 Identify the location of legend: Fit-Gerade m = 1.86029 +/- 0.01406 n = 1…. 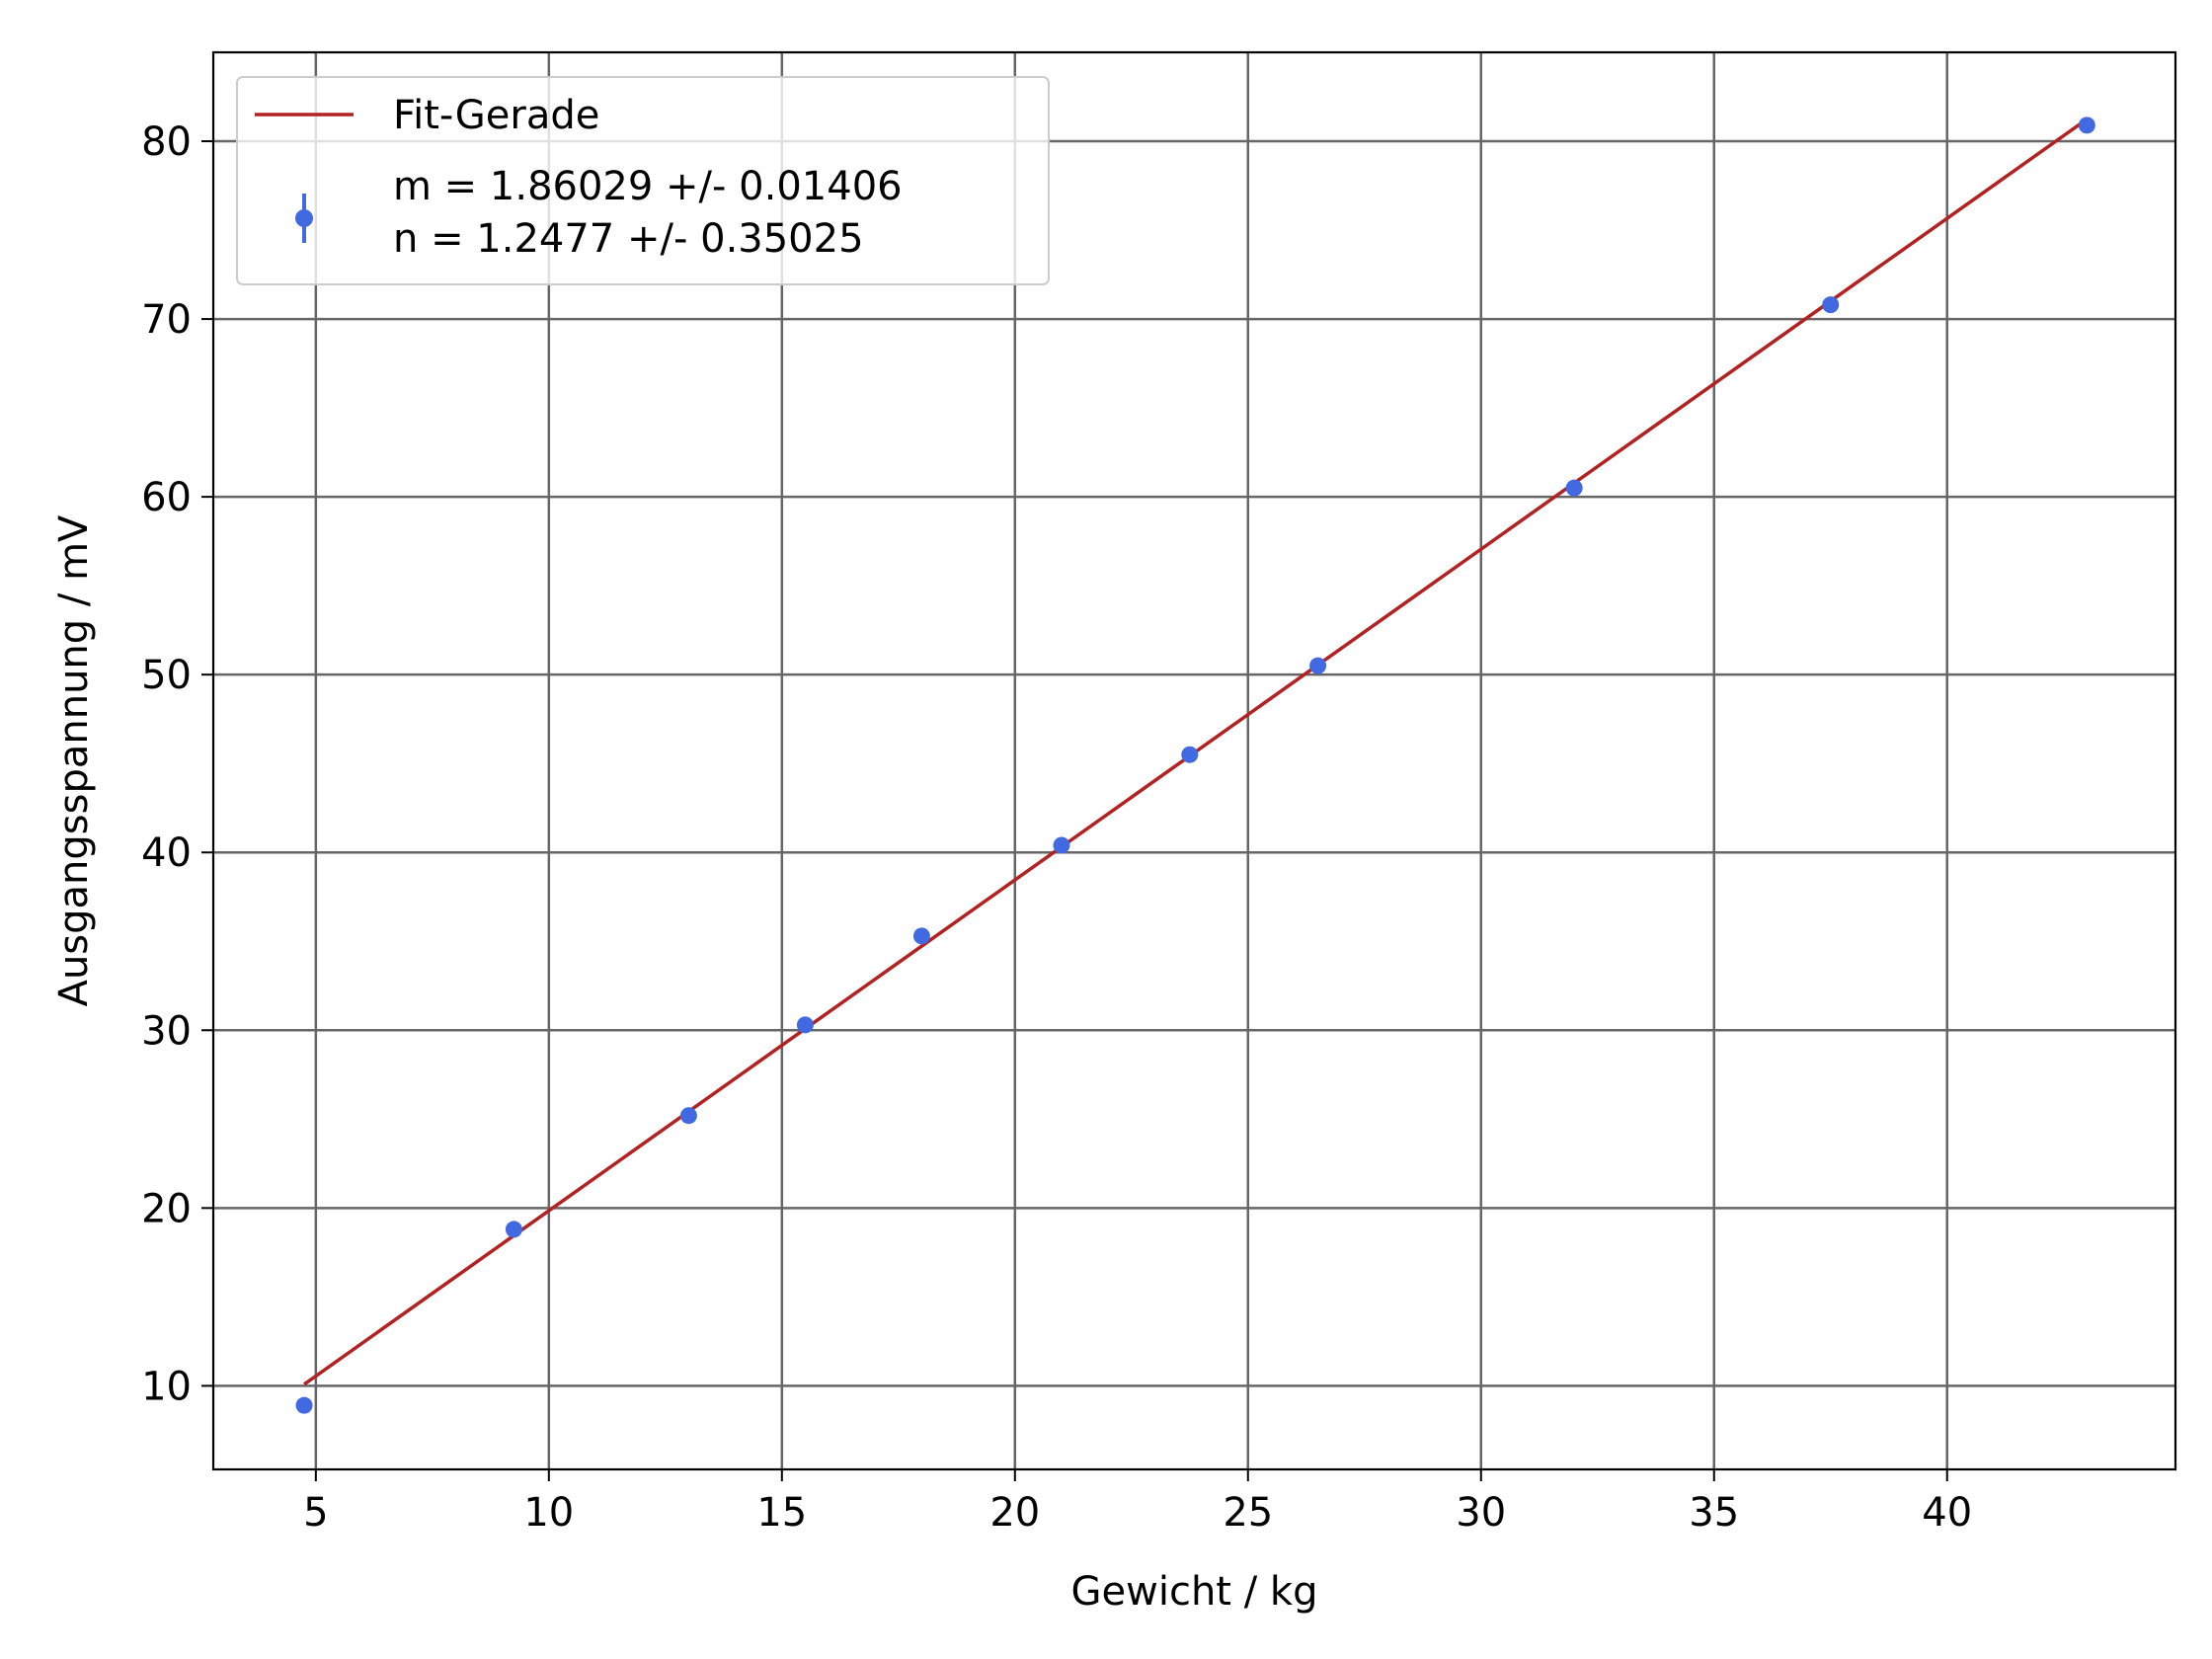
(643, 181).